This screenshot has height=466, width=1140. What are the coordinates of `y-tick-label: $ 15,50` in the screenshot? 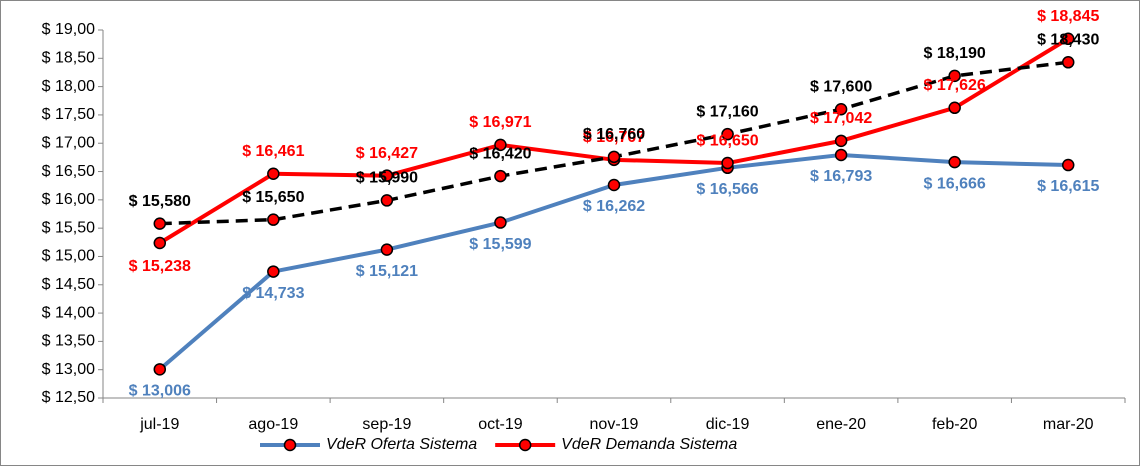 It's located at (68, 227).